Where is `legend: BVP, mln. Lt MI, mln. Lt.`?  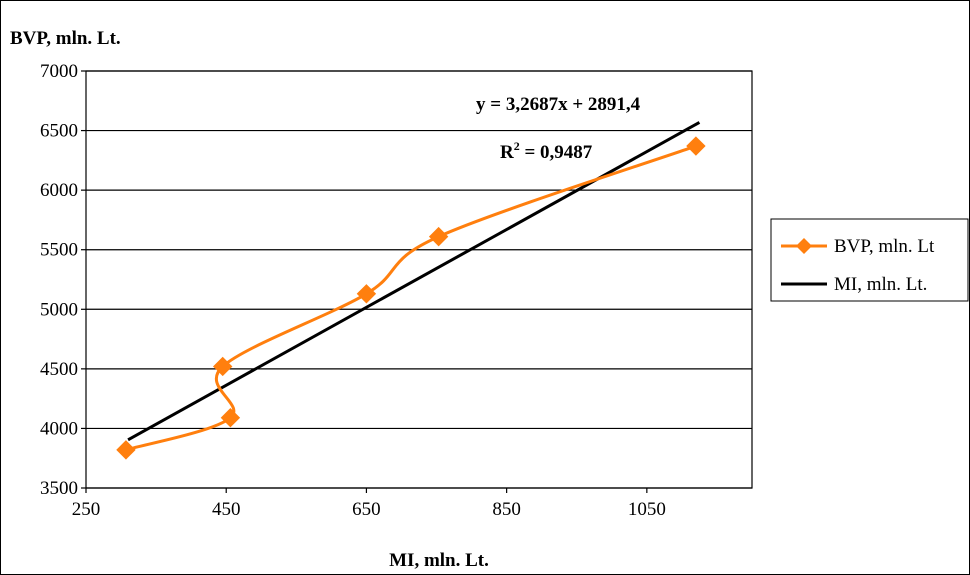
legend: BVP, mln. Lt MI, mln. Lt. is located at coordinates (869, 260).